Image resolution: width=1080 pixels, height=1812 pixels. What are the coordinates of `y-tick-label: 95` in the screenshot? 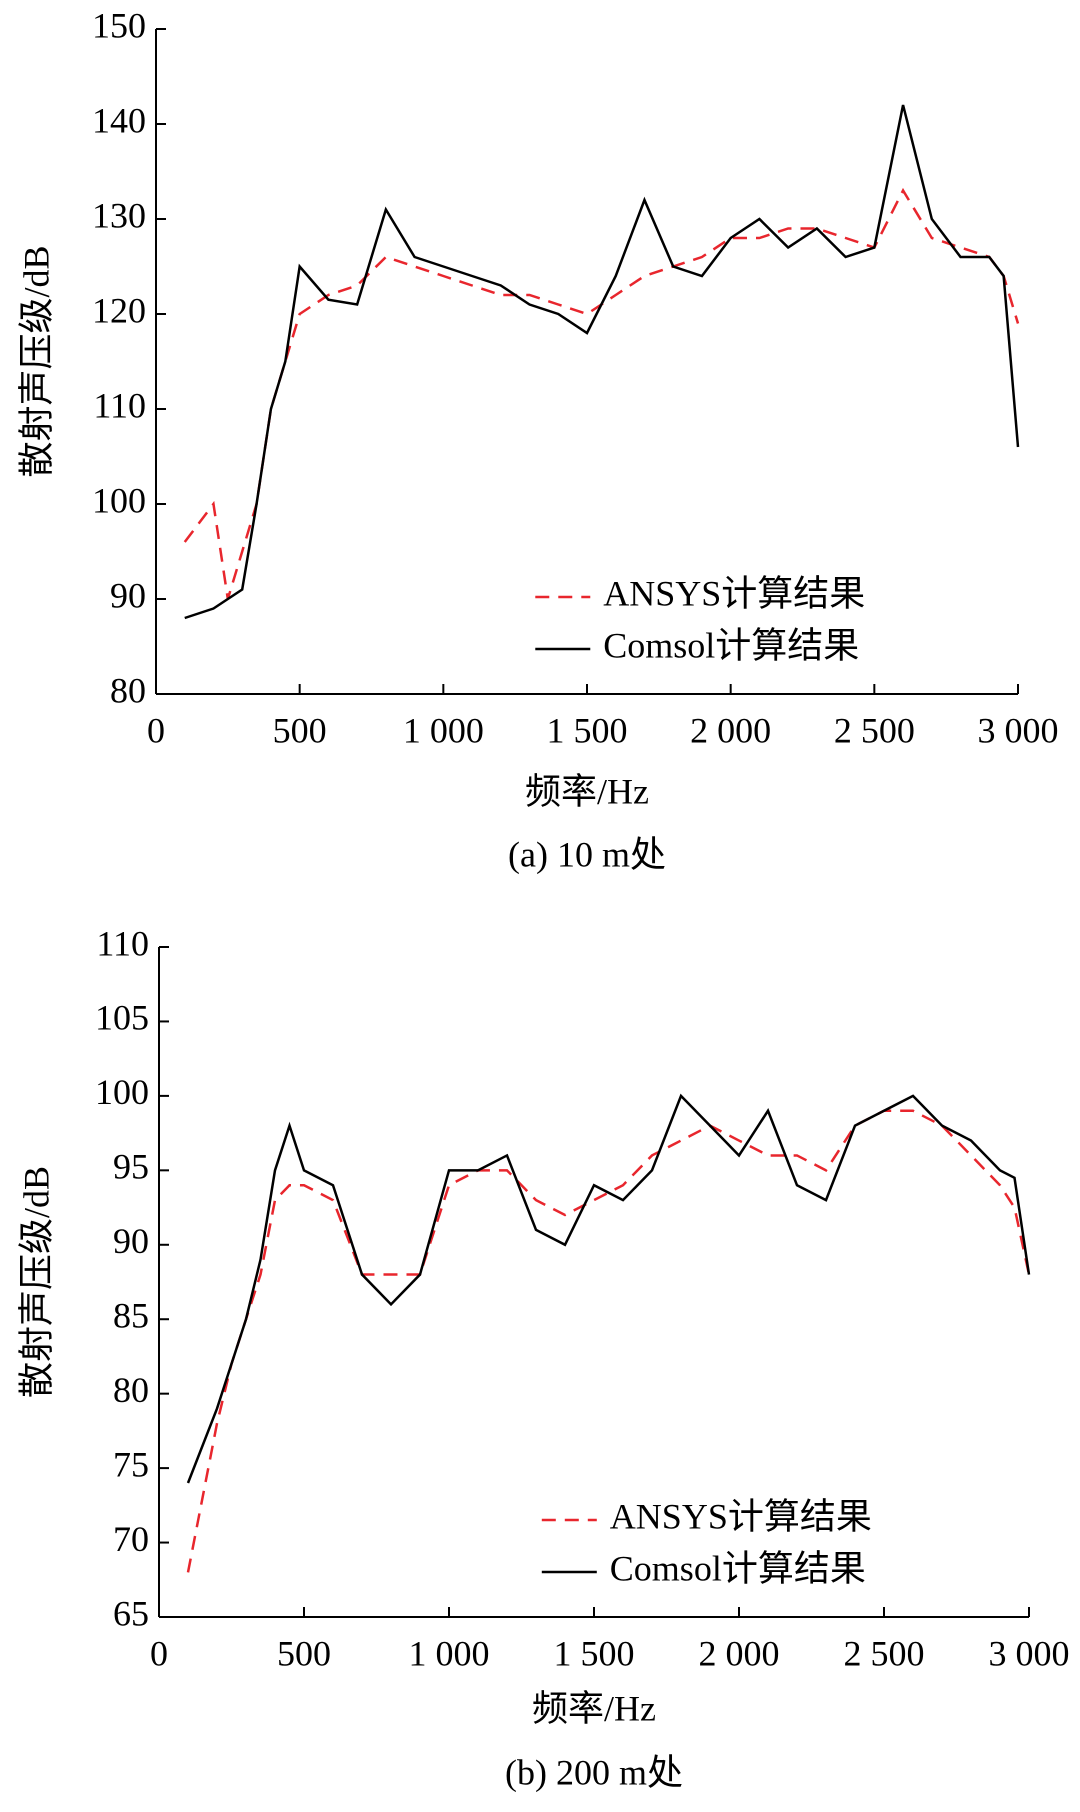 It's located at (131, 1167).